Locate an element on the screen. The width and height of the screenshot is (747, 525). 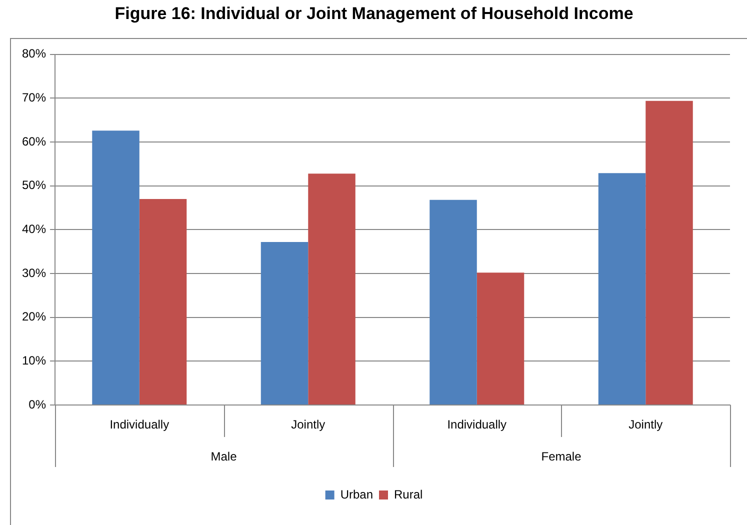
y-tick-label: 80% is located at coordinates (34, 53).